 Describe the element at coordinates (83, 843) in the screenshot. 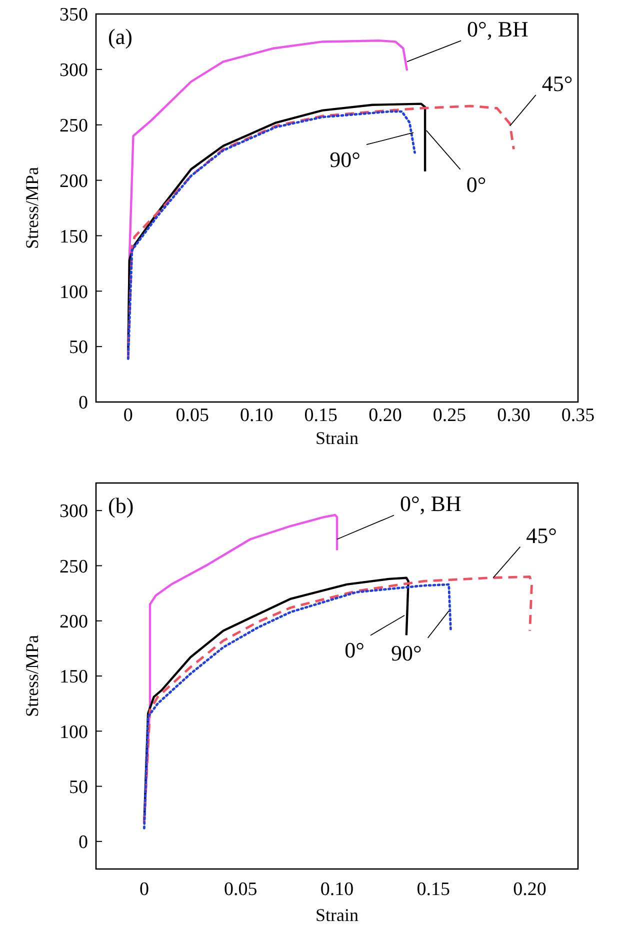

I see `y-tick-label: 0` at that location.